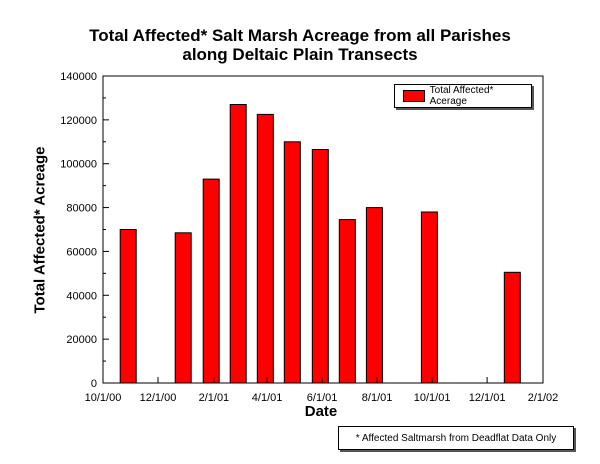 This screenshot has width=600, height=464. Describe the element at coordinates (158, 398) in the screenshot. I see `x-tick-label-1: 12/1/00` at that location.